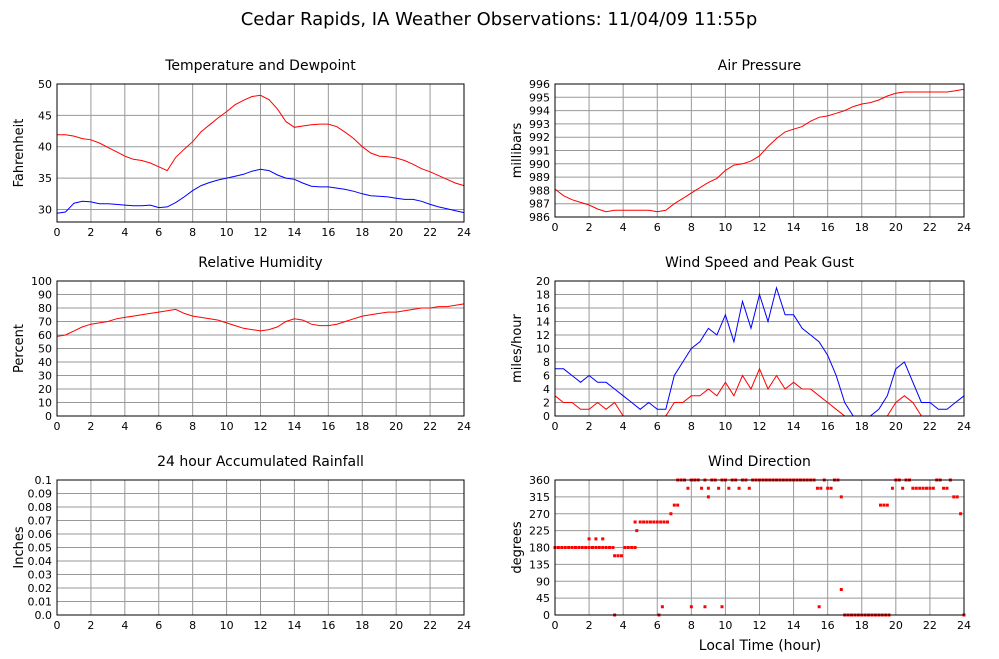 The image size is (999, 659). Describe the element at coordinates (57, 426) in the screenshot. I see `humidity-x-tick-label: 0` at that location.